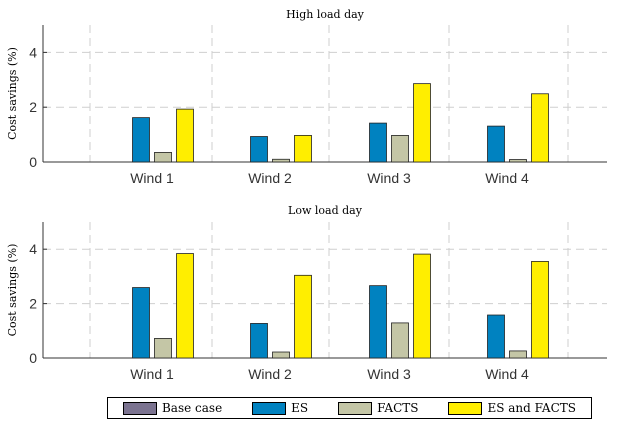 The height and width of the screenshot is (423, 625). Describe the element at coordinates (507, 374) in the screenshot. I see `panel2-x-tick-label: Wind 4` at that location.